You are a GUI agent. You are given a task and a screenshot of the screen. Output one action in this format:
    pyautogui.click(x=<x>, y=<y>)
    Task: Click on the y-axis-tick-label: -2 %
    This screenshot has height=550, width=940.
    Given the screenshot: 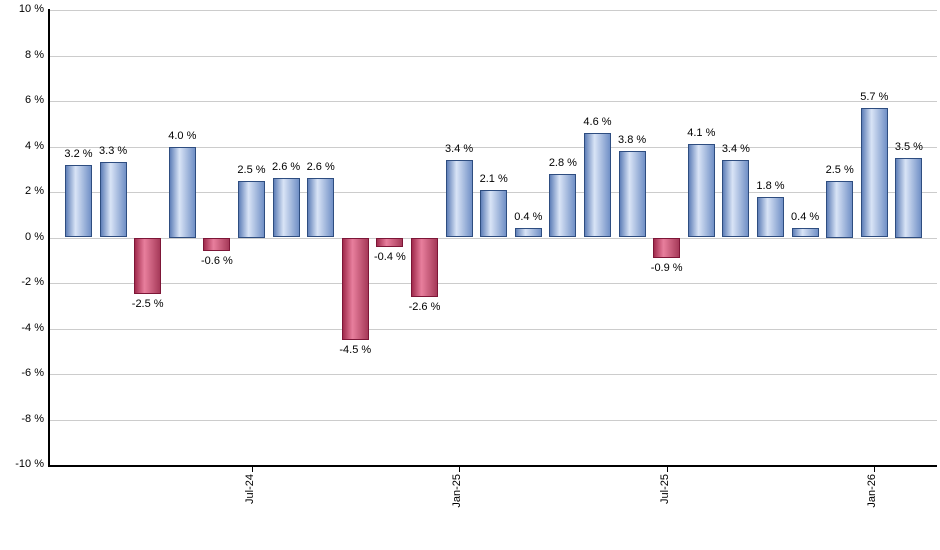 What is the action you would take?
    pyautogui.click(x=32, y=282)
    